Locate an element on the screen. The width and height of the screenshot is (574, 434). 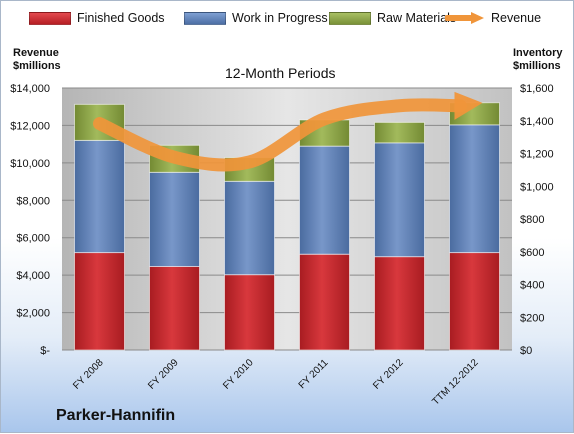
revenue-line is located at coordinates (288, 131).